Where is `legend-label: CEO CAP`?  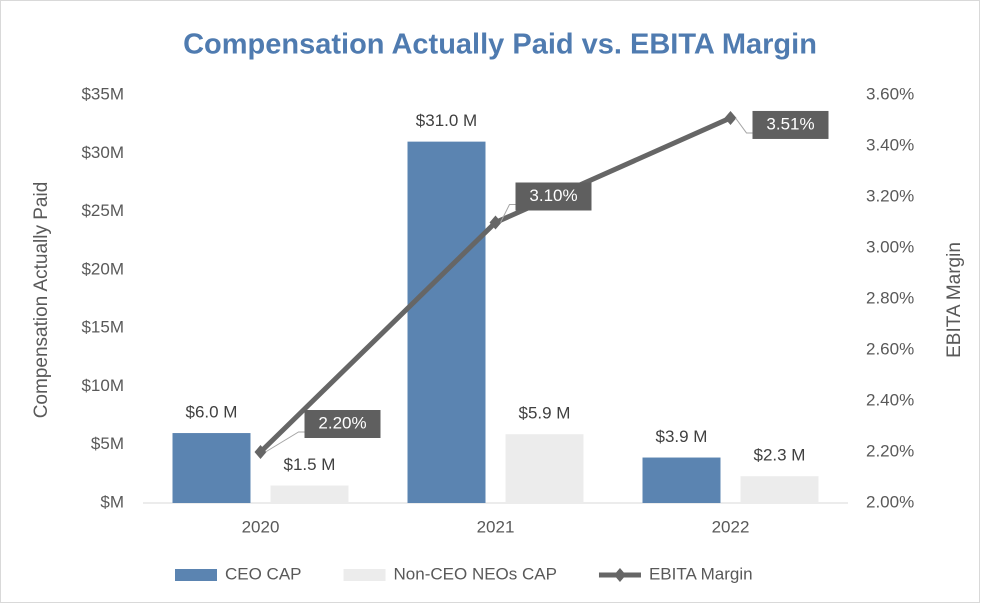 legend-label: CEO CAP is located at coordinates (263, 573).